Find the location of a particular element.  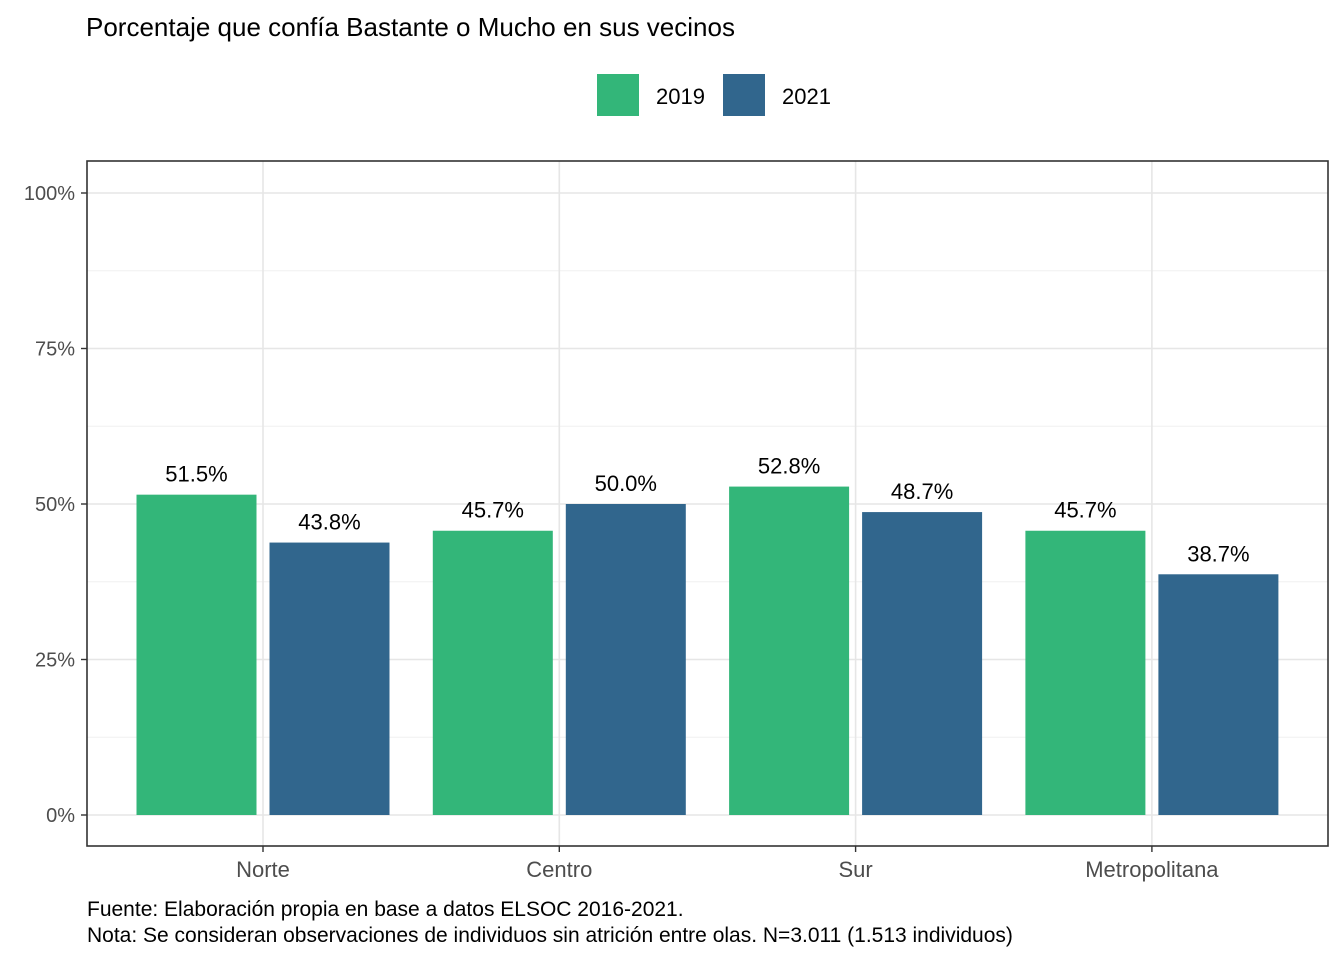

bar-2021-metropolitana is located at coordinates (1218, 694).